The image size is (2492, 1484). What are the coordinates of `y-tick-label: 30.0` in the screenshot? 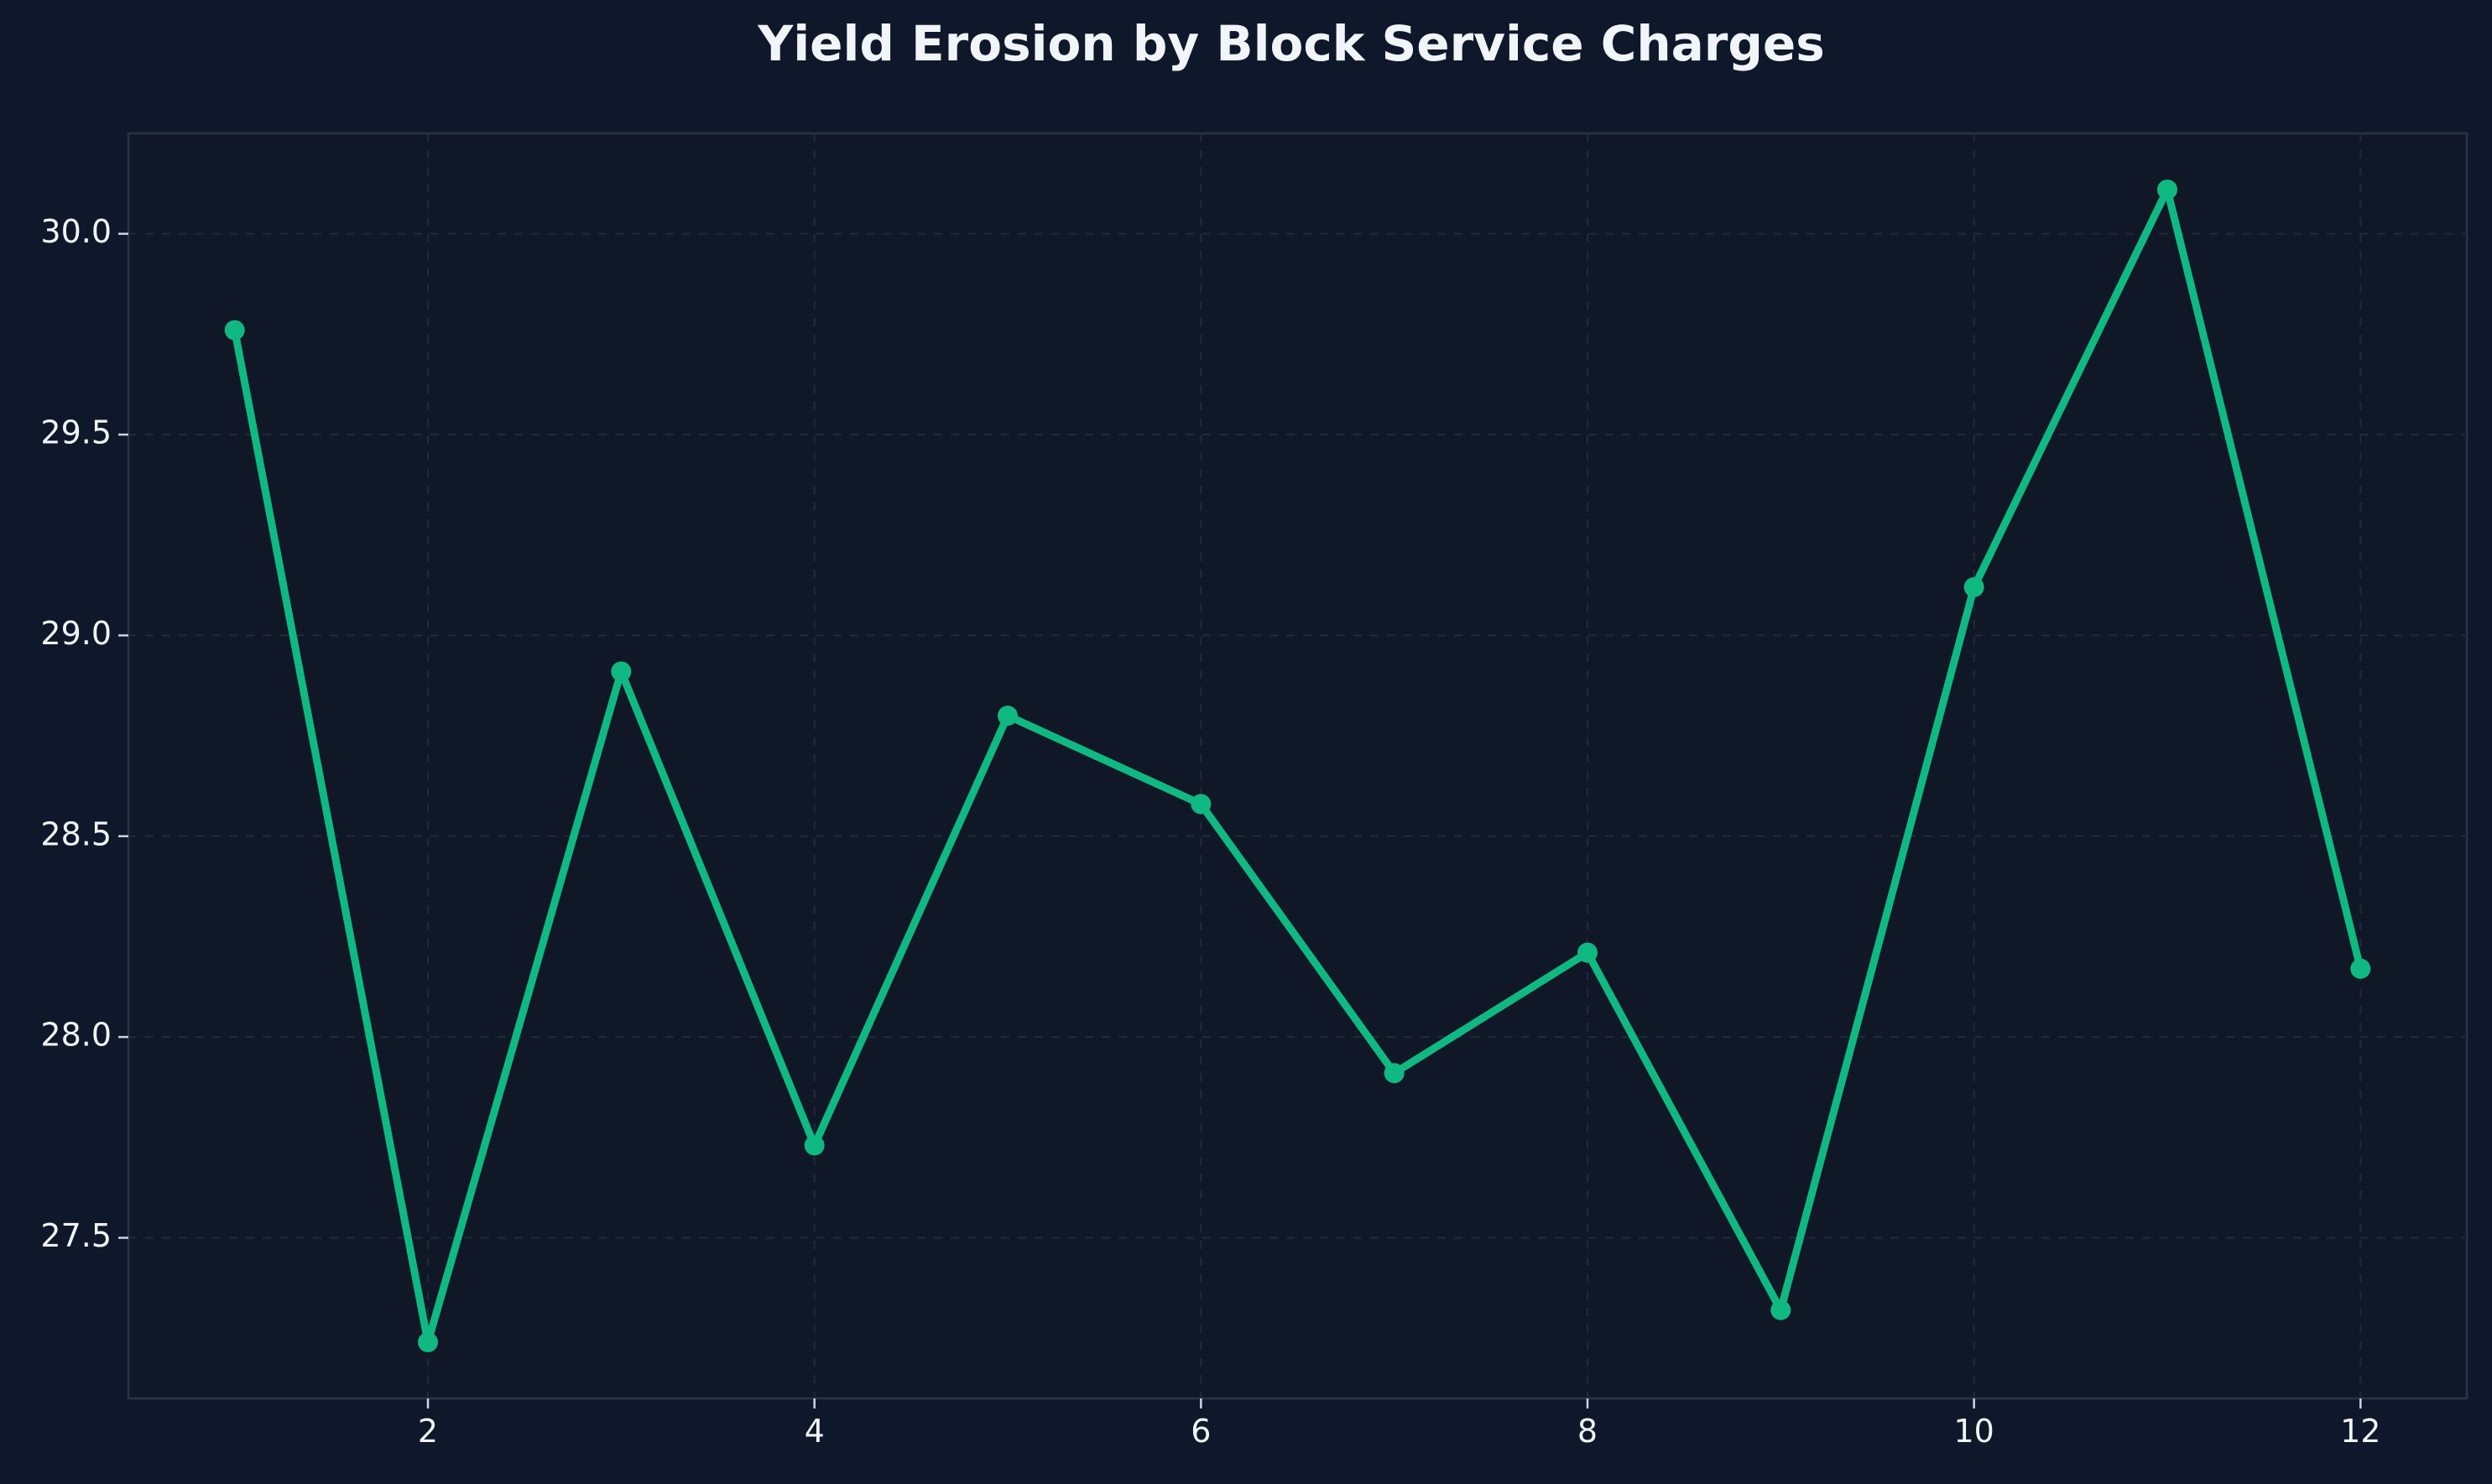 It's located at (76, 231).